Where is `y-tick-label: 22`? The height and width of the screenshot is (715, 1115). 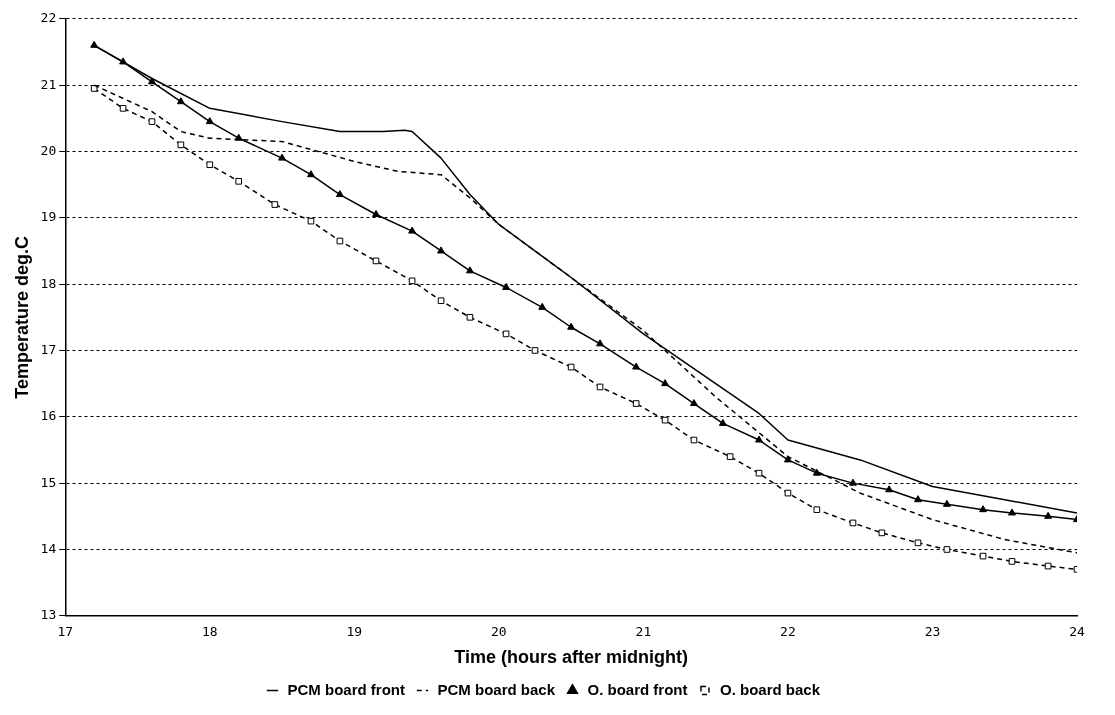
y-tick-label: 22 is located at coordinates (48, 18).